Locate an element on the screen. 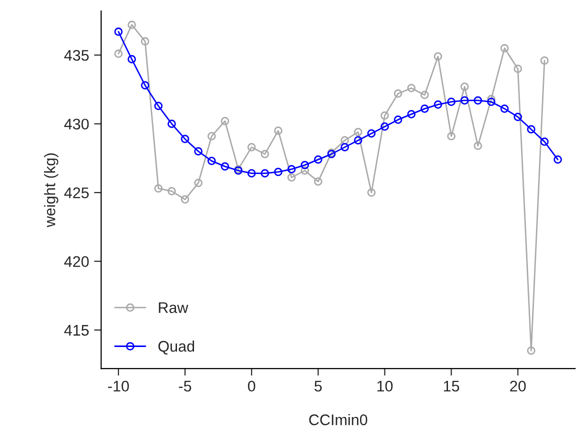 The width and height of the screenshot is (578, 444). x-tick-label: 5 is located at coordinates (318, 386).